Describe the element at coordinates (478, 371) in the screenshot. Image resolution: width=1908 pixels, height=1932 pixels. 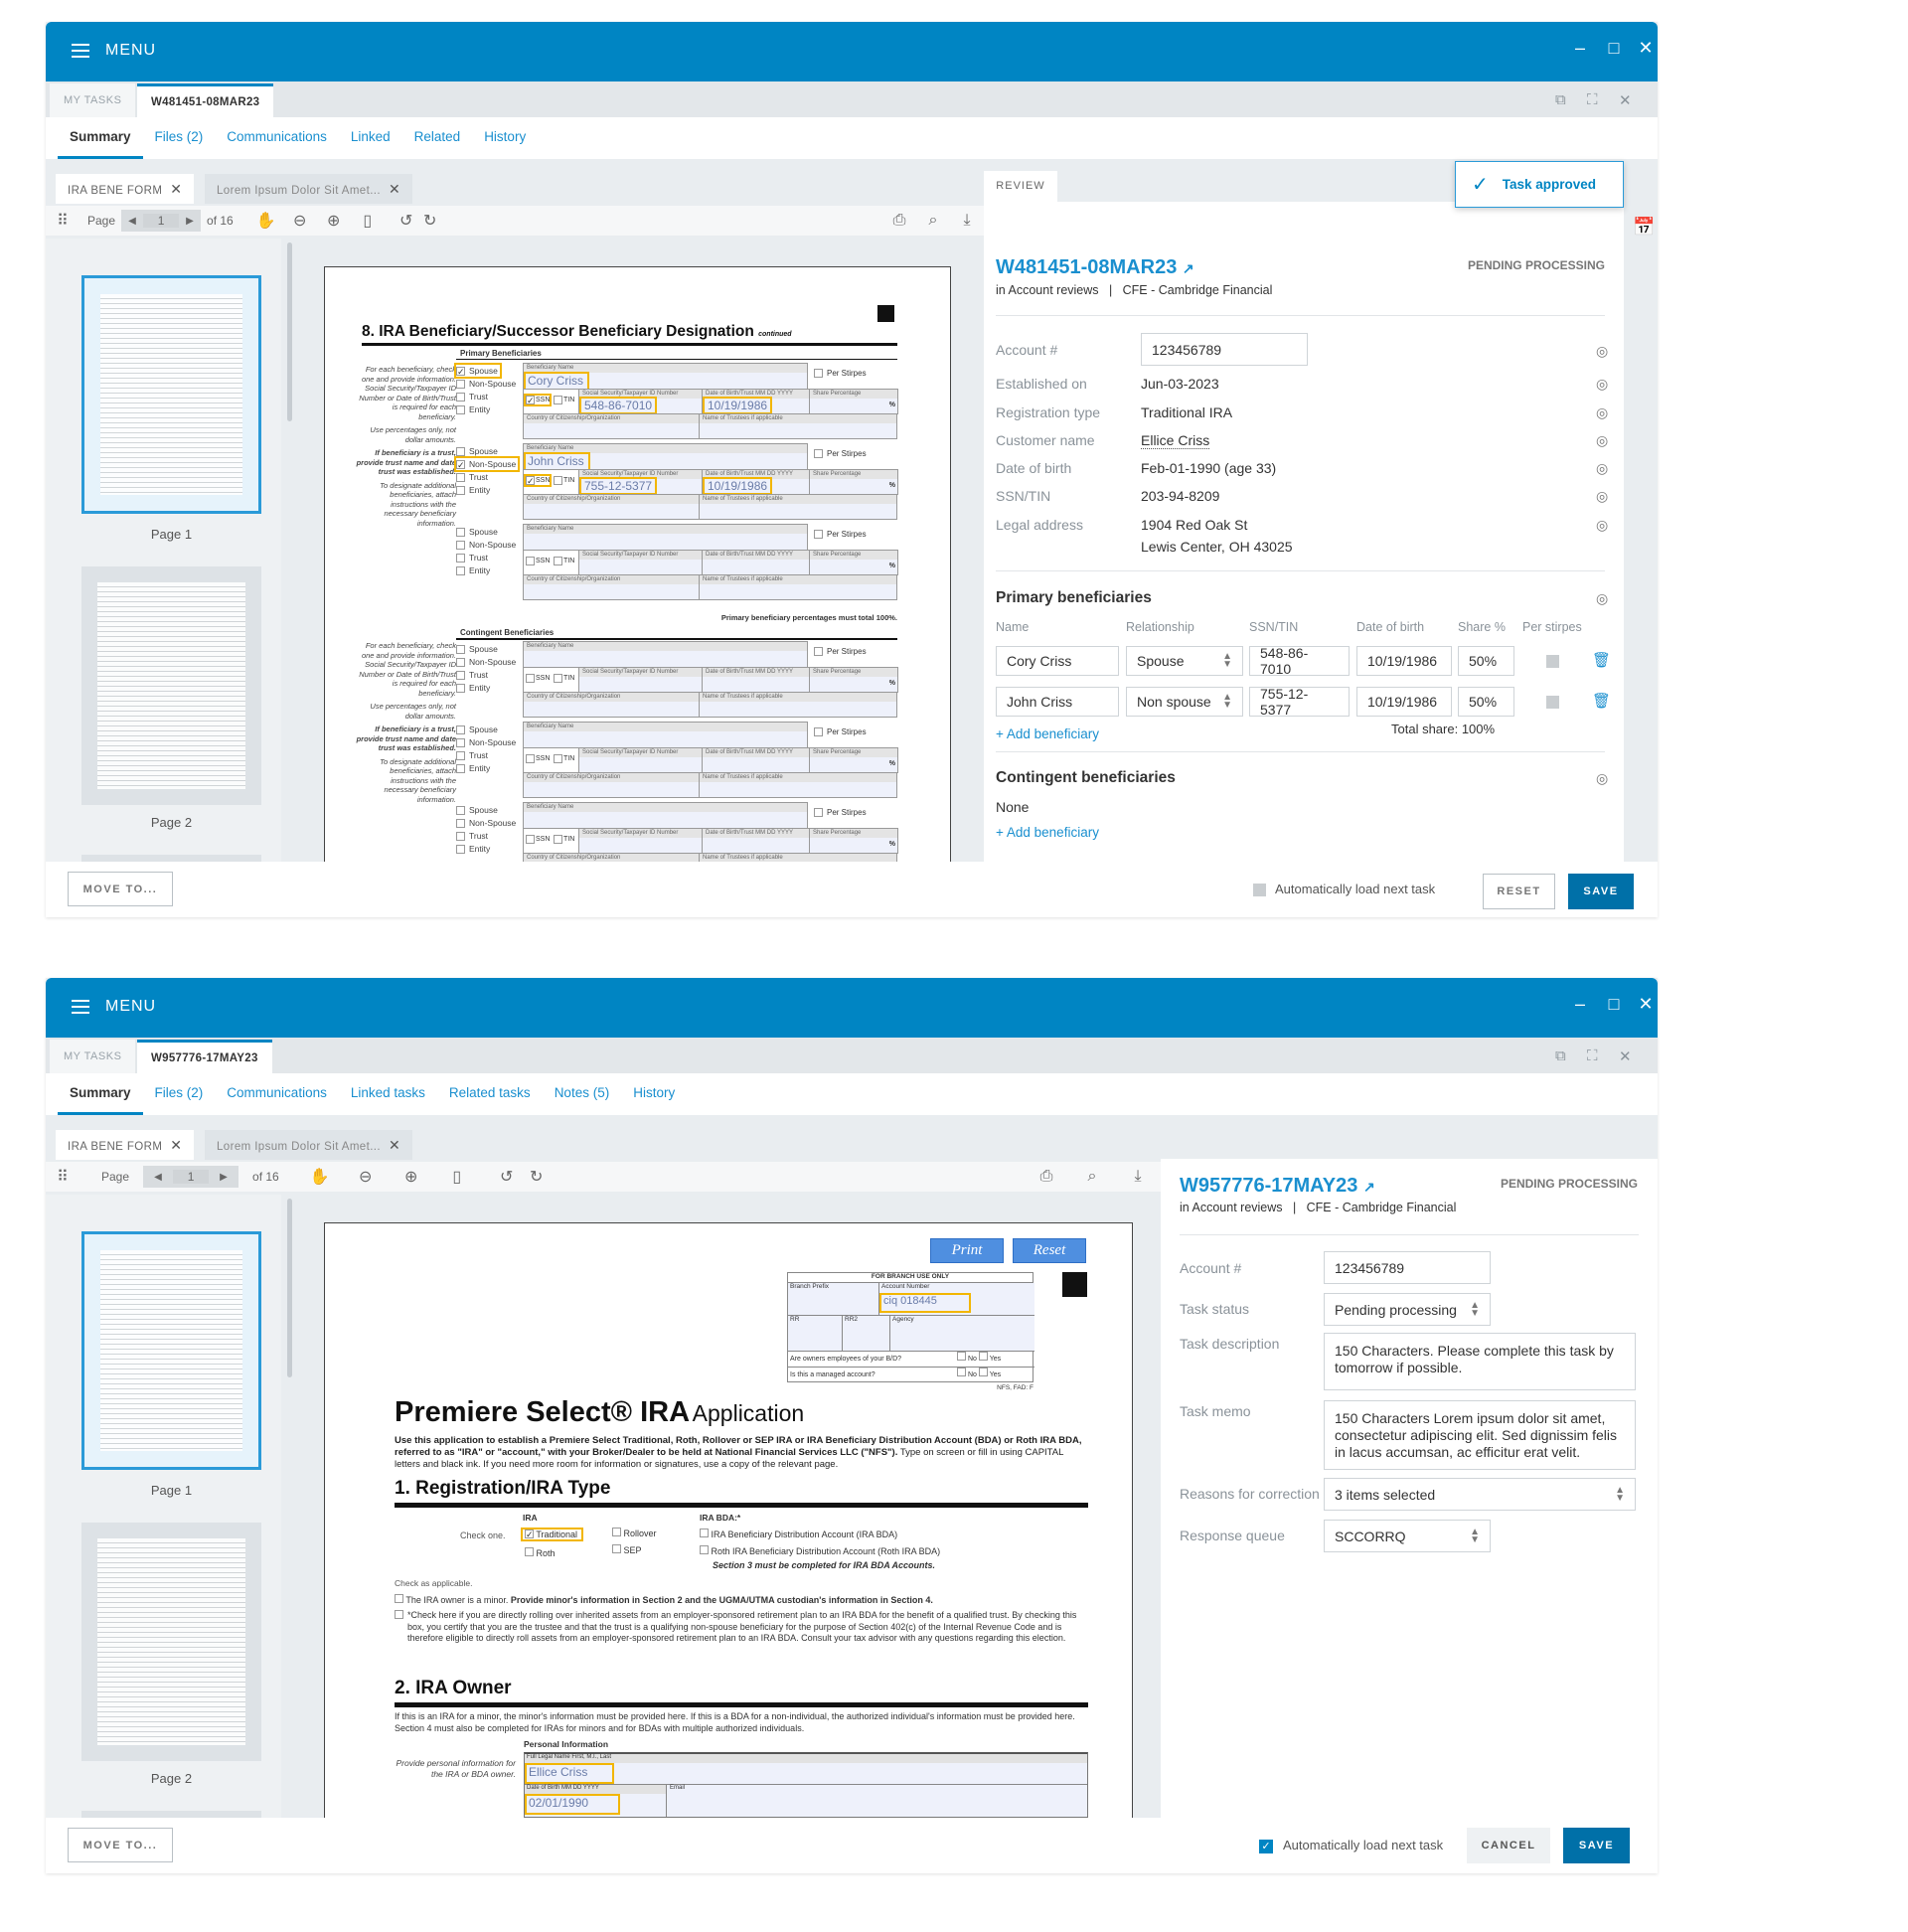
I see `beneficiary-type-option: ✓ Spouse` at that location.